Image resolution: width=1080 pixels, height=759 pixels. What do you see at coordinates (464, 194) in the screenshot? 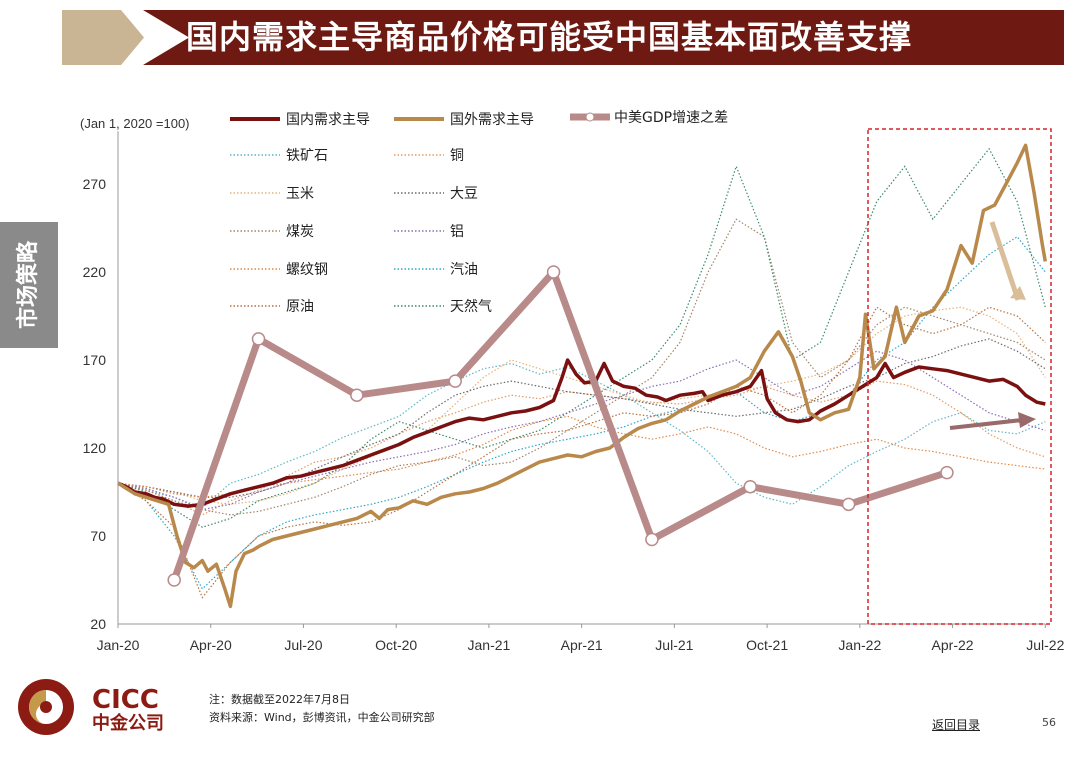
I see `legend-label: 大豆` at bounding box center [464, 194].